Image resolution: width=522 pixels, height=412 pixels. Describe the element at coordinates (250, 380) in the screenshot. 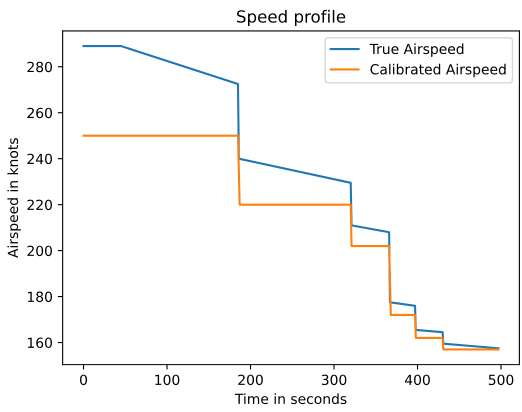

I see `x-tick-label: 200` at that location.